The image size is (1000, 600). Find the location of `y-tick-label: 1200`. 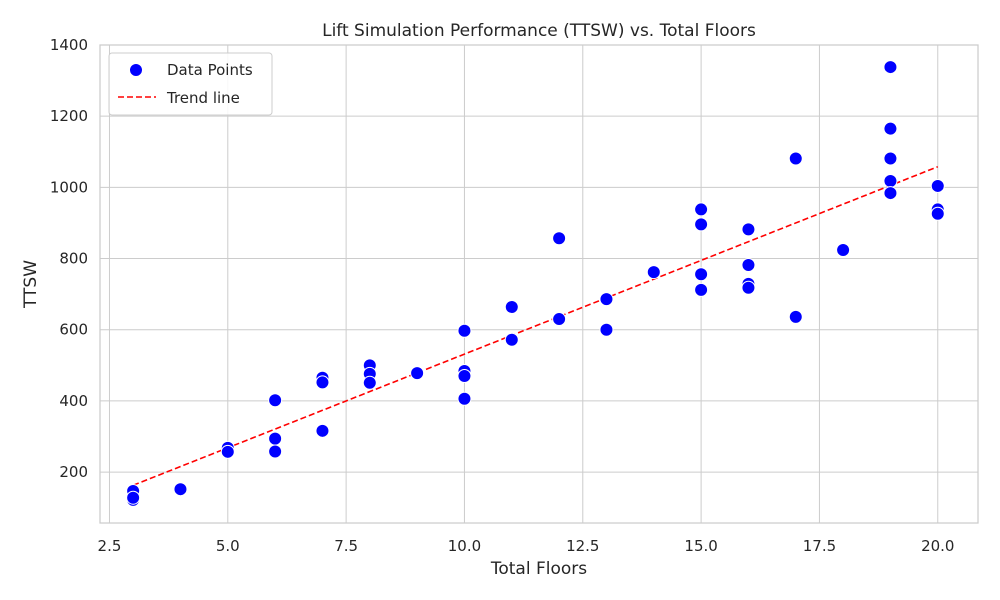

y-tick-label: 1200 is located at coordinates (69, 116).